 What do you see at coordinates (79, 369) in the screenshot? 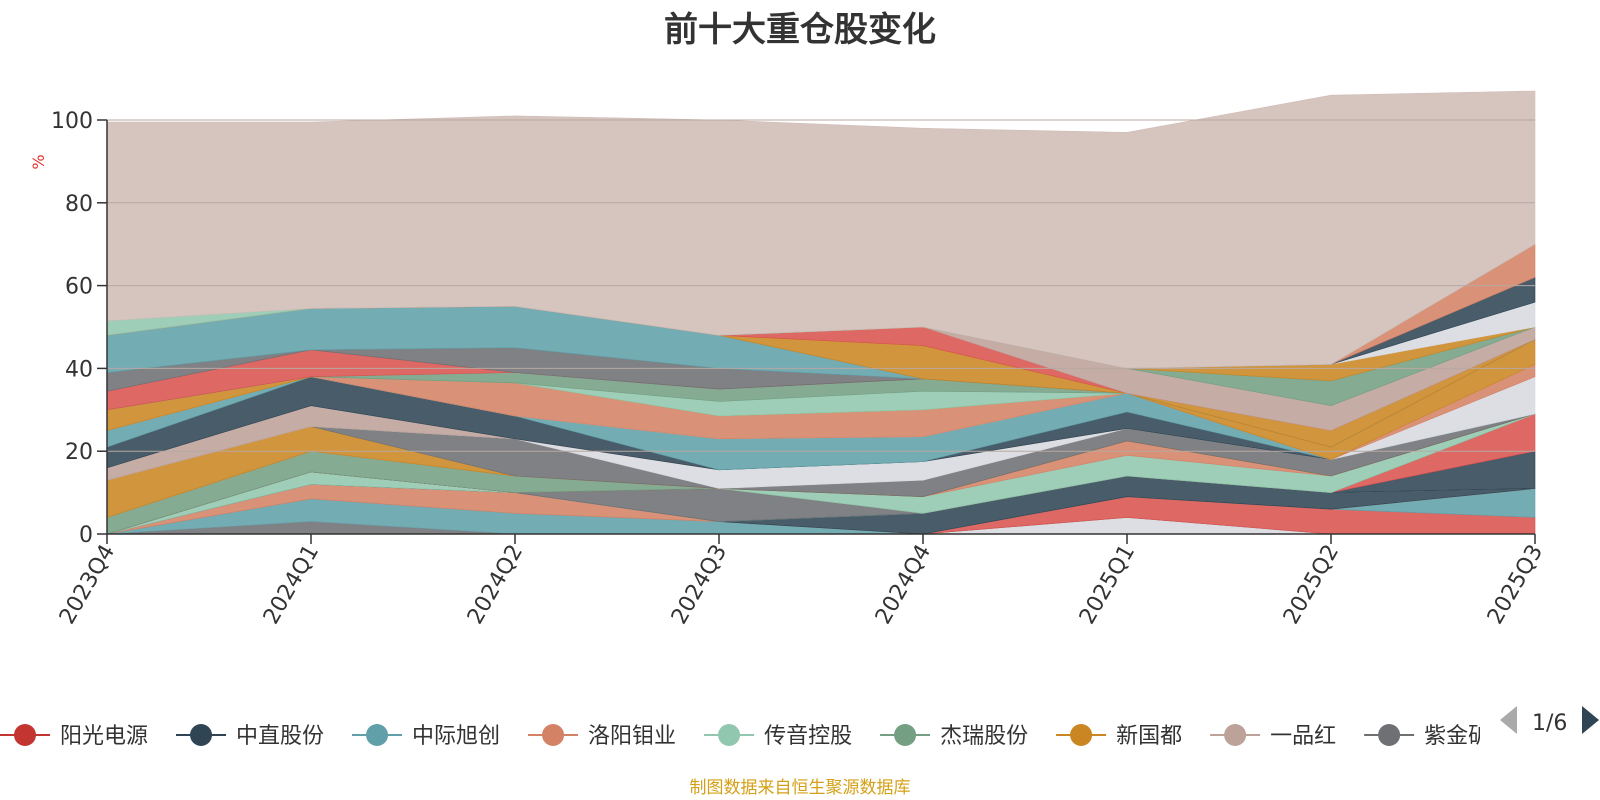
I see `y-tick-label: 40` at bounding box center [79, 369].